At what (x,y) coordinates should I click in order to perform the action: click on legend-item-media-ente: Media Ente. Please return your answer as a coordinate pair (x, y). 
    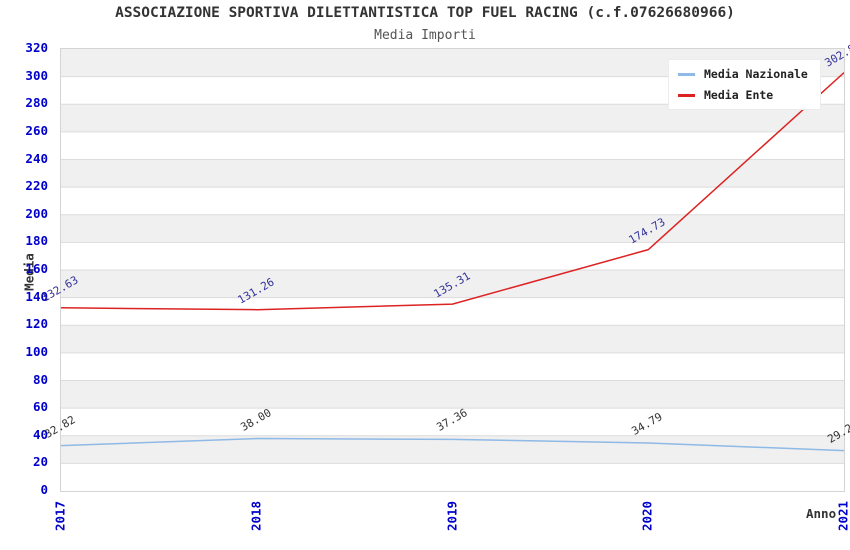
    Looking at the image, I should click on (743, 95).